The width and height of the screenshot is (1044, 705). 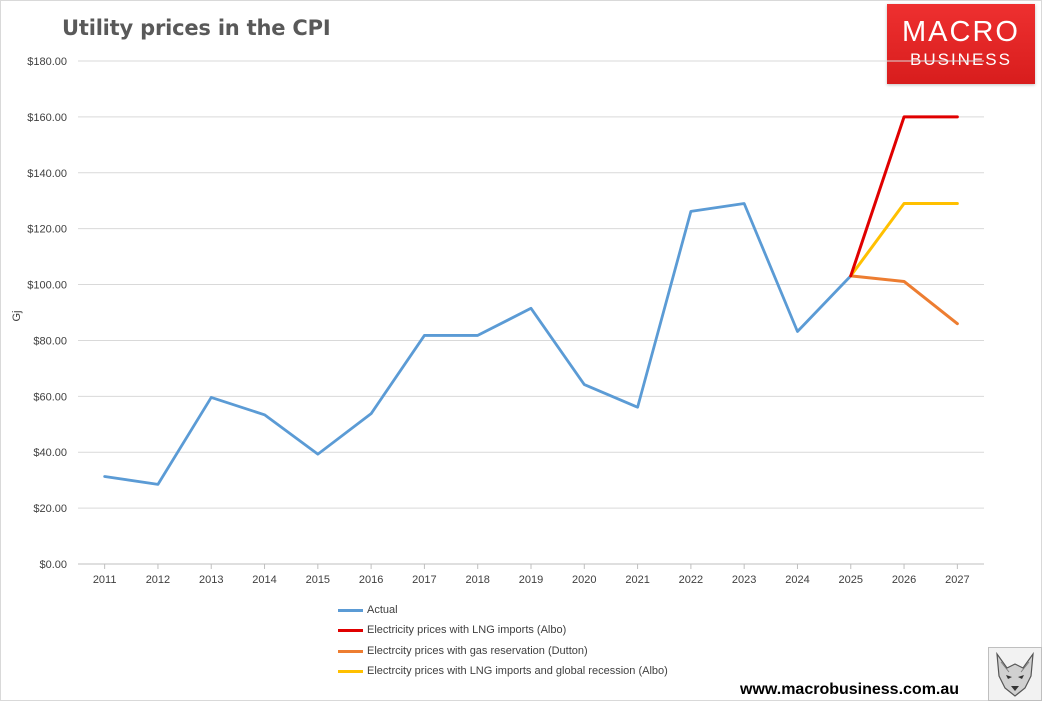 What do you see at coordinates (584, 580) in the screenshot?
I see `x-tick-label: 2020` at bounding box center [584, 580].